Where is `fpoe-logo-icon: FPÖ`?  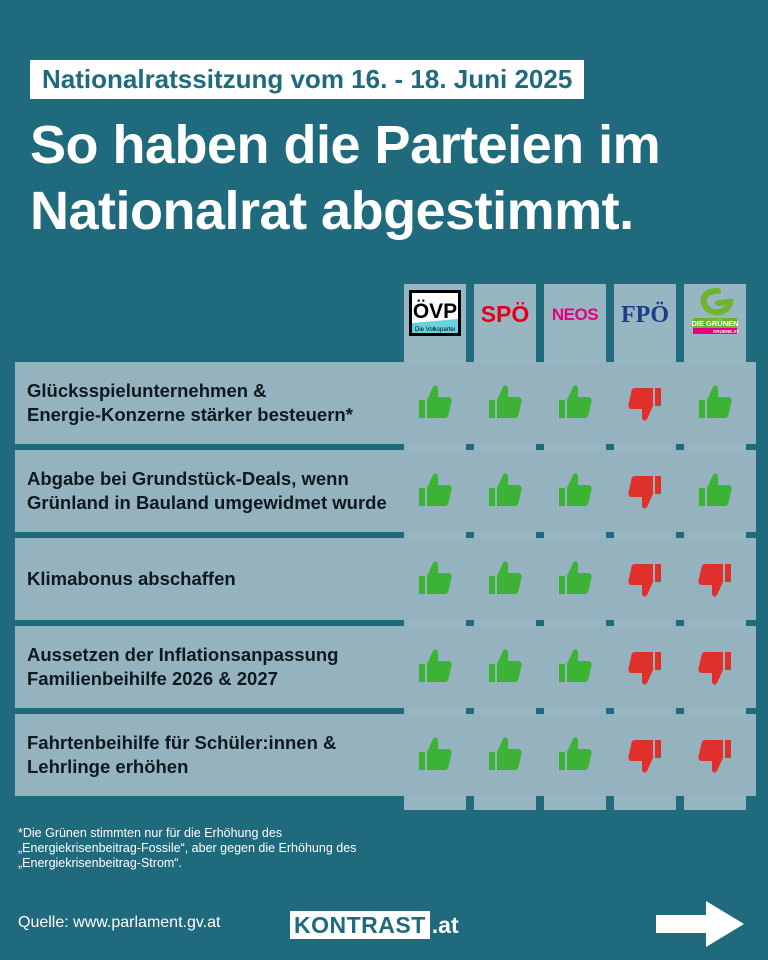
fpoe-logo-icon: FPÖ is located at coordinates (645, 315).